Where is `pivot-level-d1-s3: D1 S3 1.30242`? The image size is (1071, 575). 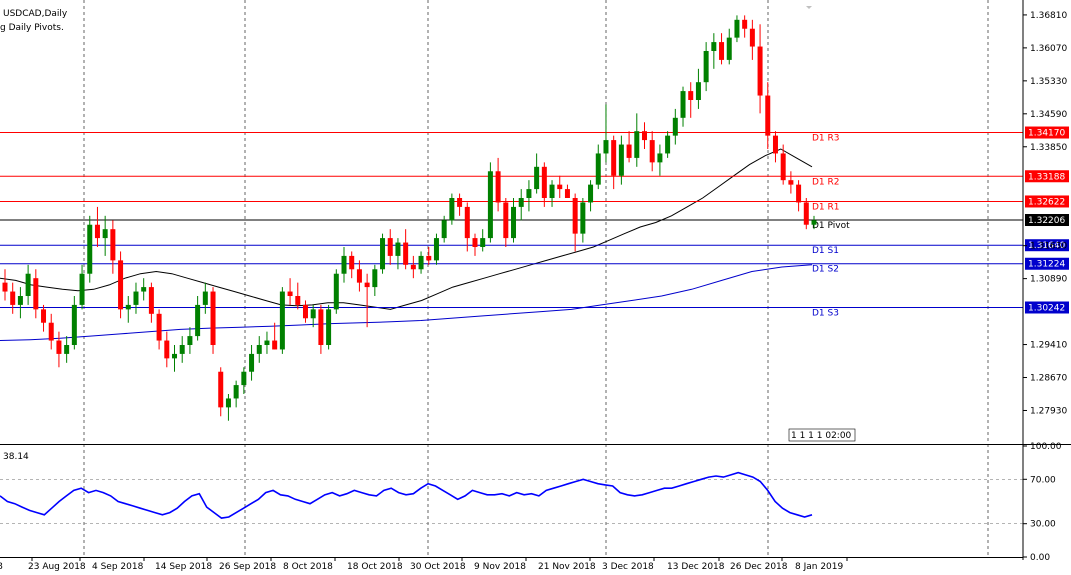 pivot-level-d1-s3: D1 S3 1.30242 is located at coordinates (534, 309).